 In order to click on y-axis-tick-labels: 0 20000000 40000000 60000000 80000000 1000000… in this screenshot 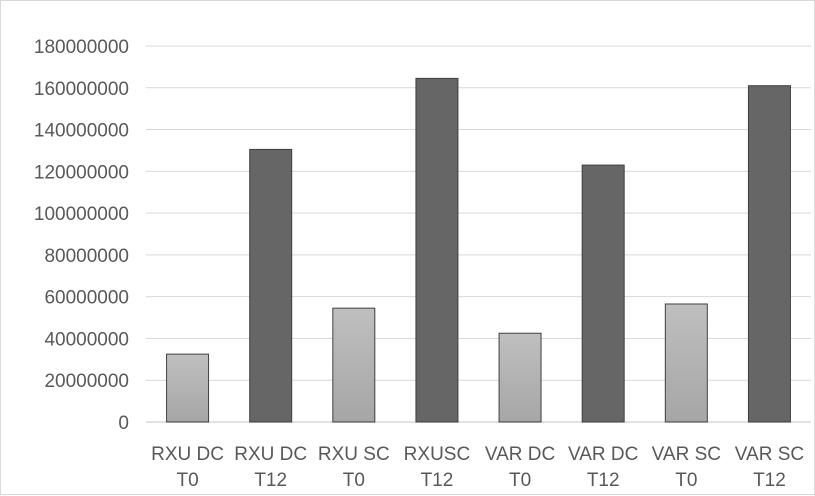, I will do `click(81, 235)`.